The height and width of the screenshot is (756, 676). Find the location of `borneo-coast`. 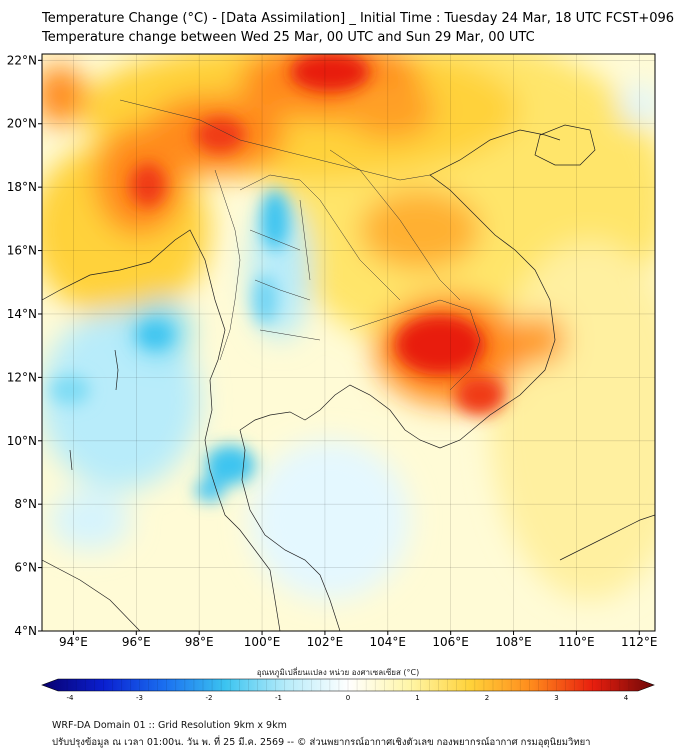

borneo-coast is located at coordinates (607, 537).